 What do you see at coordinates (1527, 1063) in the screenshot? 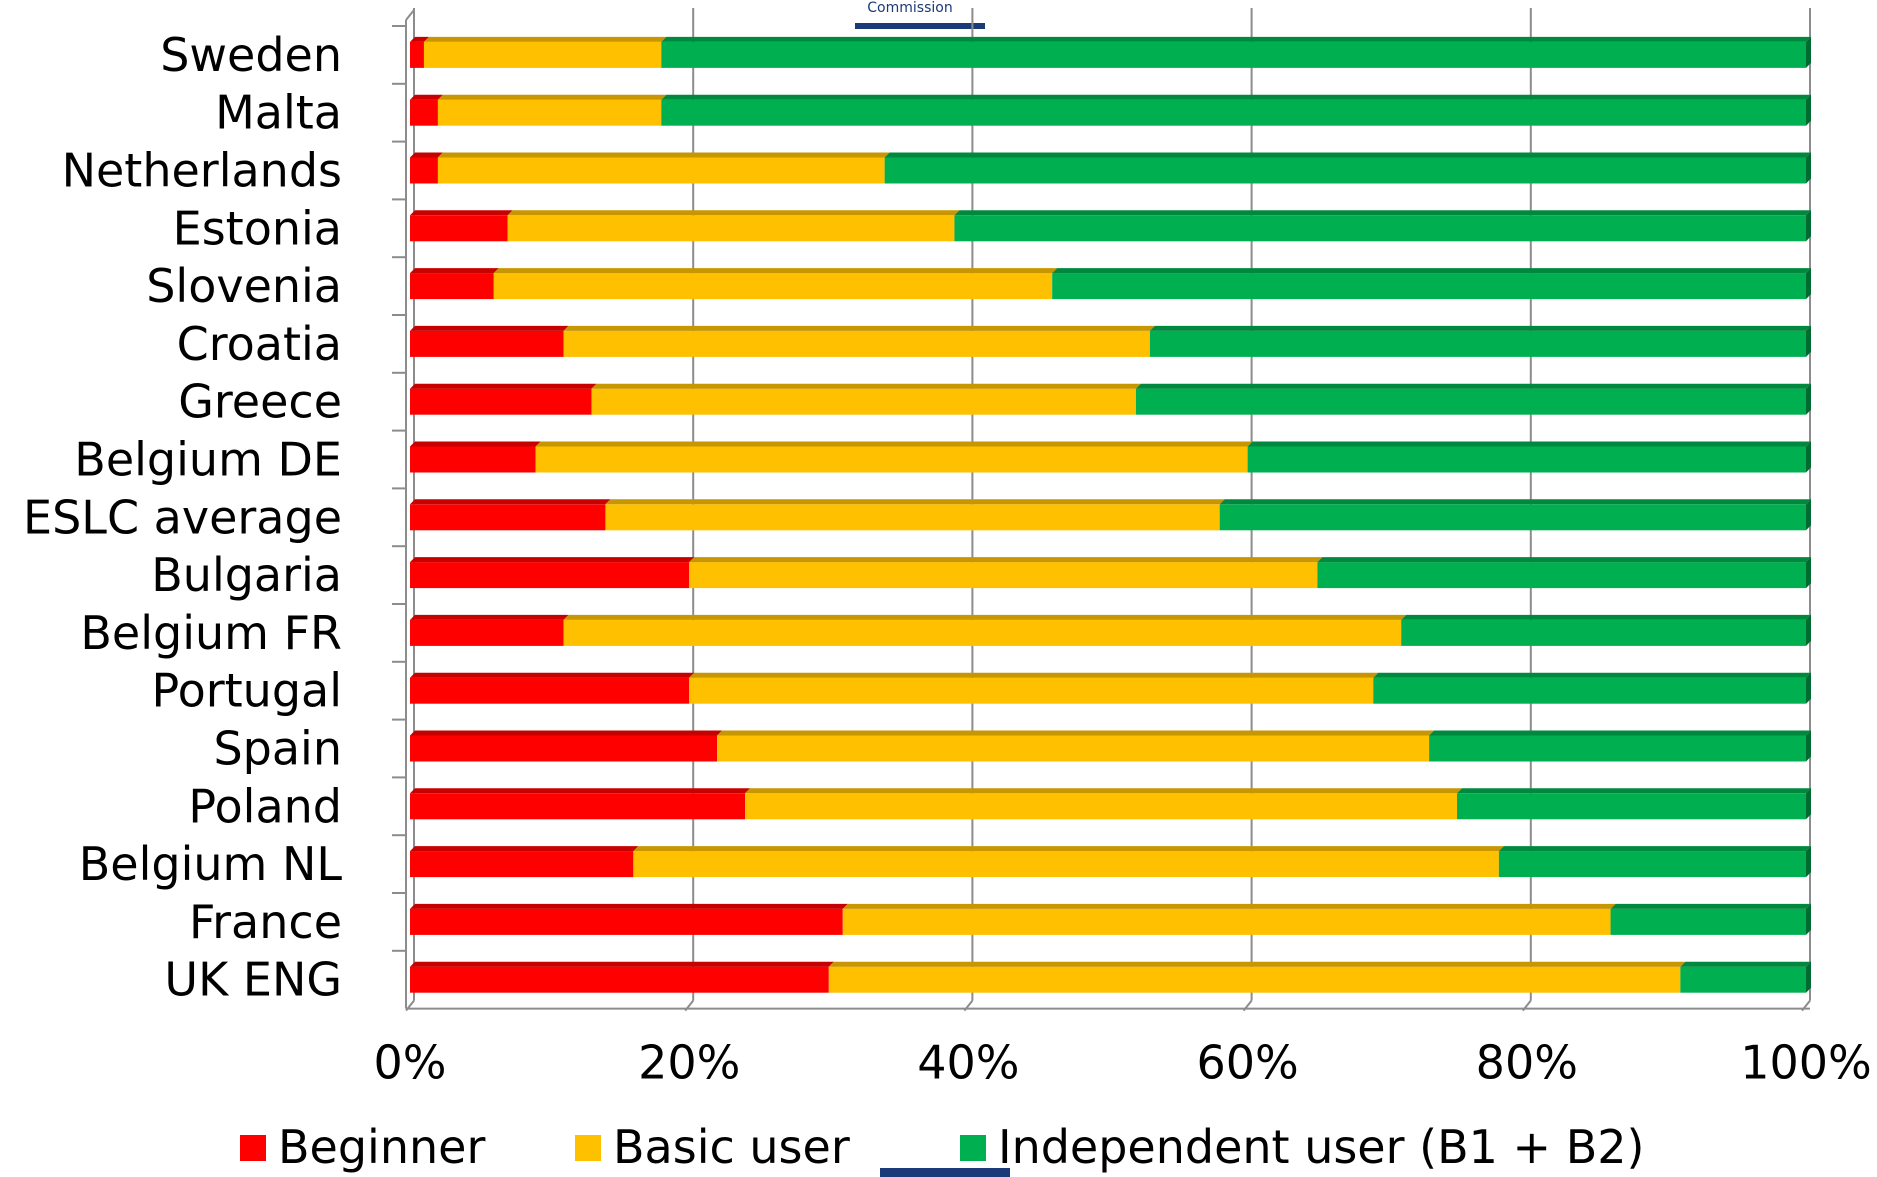
I see `x-tick-label: 80%` at bounding box center [1527, 1063].